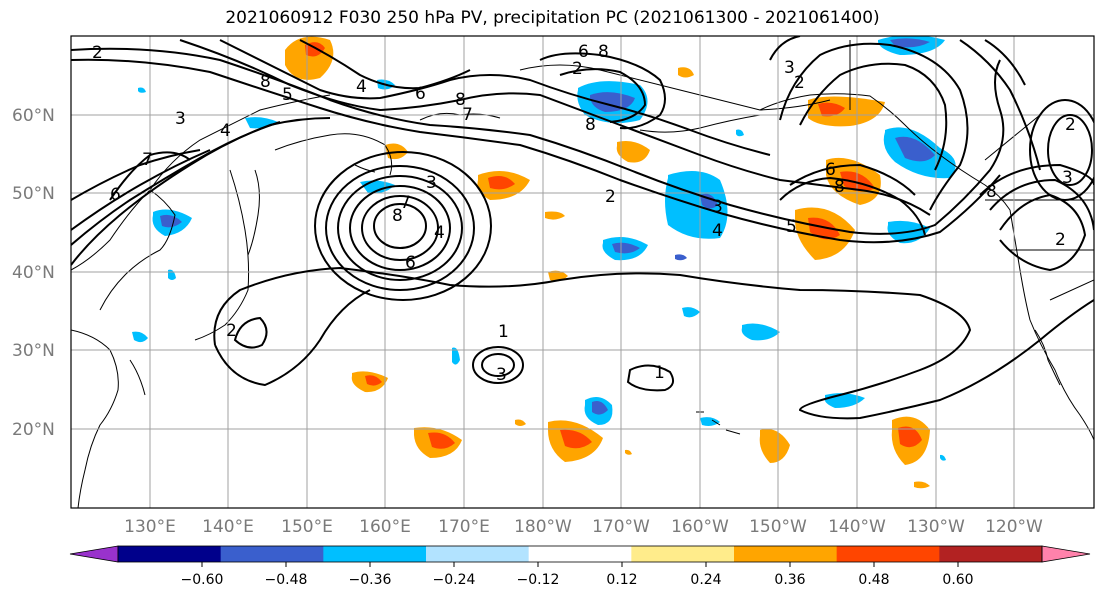 This screenshot has height=601, width=1105. What do you see at coordinates (957, 580) in the screenshot?
I see `colorbar-tick-label: 0.60` at bounding box center [957, 580].